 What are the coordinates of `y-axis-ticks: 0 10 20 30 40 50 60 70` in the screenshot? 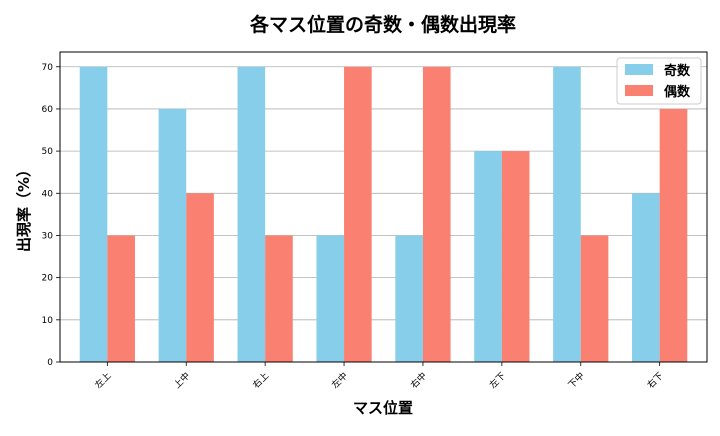 It's located at (51, 215).